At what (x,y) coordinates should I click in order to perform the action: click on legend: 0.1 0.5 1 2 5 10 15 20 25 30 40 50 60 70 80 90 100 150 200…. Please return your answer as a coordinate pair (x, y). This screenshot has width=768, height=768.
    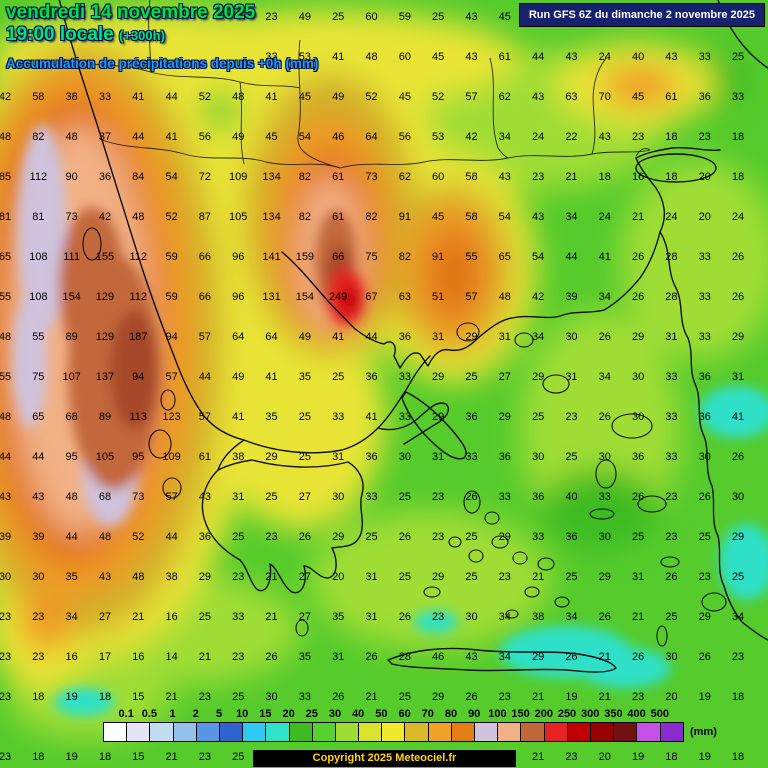
    Looking at the image, I should click on (384, 737).